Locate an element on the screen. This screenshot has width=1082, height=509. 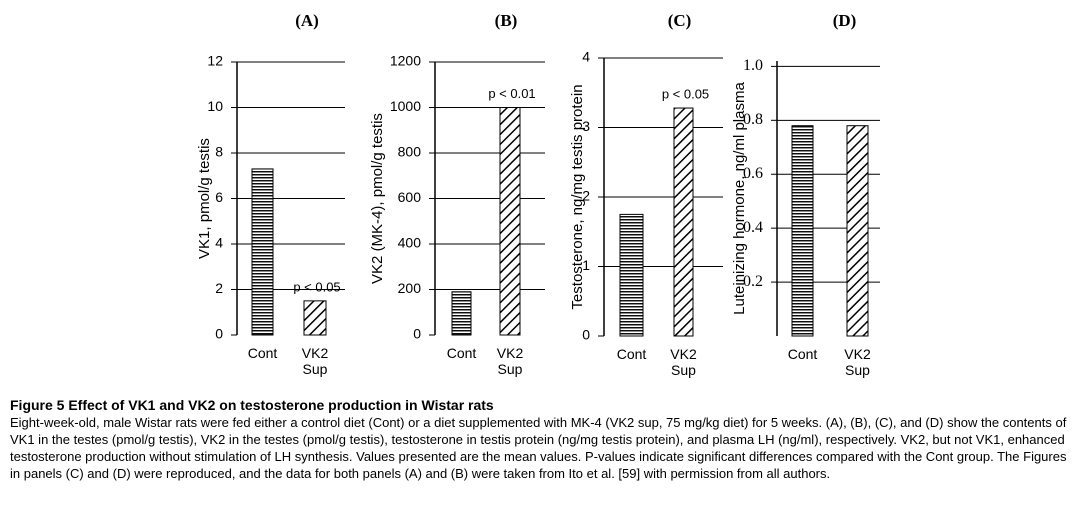
panel-title: (C) is located at coordinates (680, 20).